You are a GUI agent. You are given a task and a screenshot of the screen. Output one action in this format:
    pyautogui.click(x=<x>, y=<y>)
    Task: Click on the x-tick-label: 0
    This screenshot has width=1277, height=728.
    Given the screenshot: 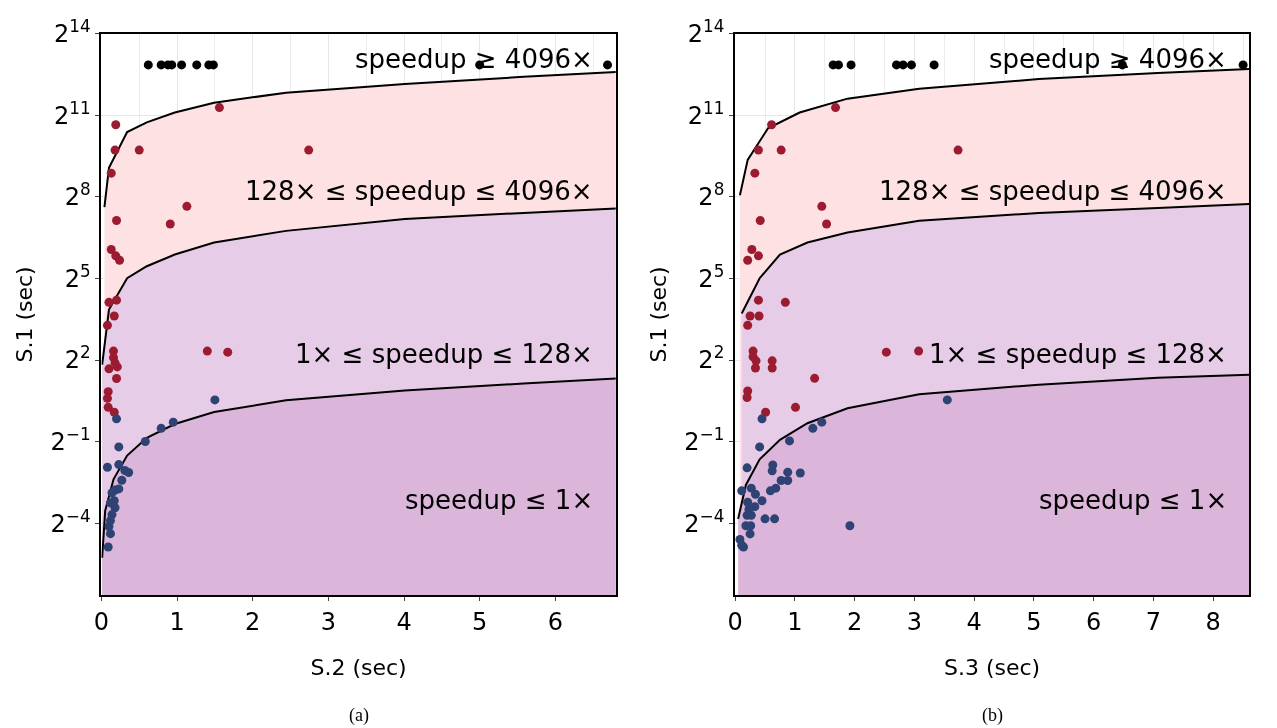 What is the action you would take?
    pyautogui.click(x=101, y=622)
    